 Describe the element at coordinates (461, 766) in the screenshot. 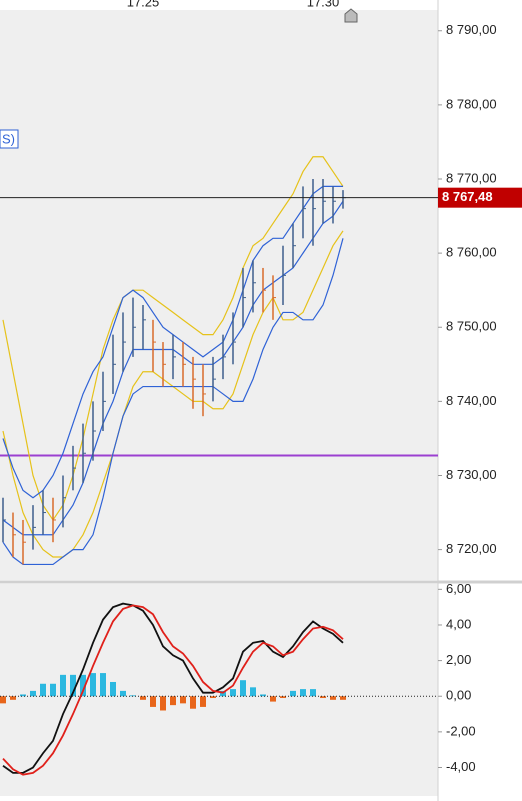

I see `y-tick-label: -4,00` at that location.